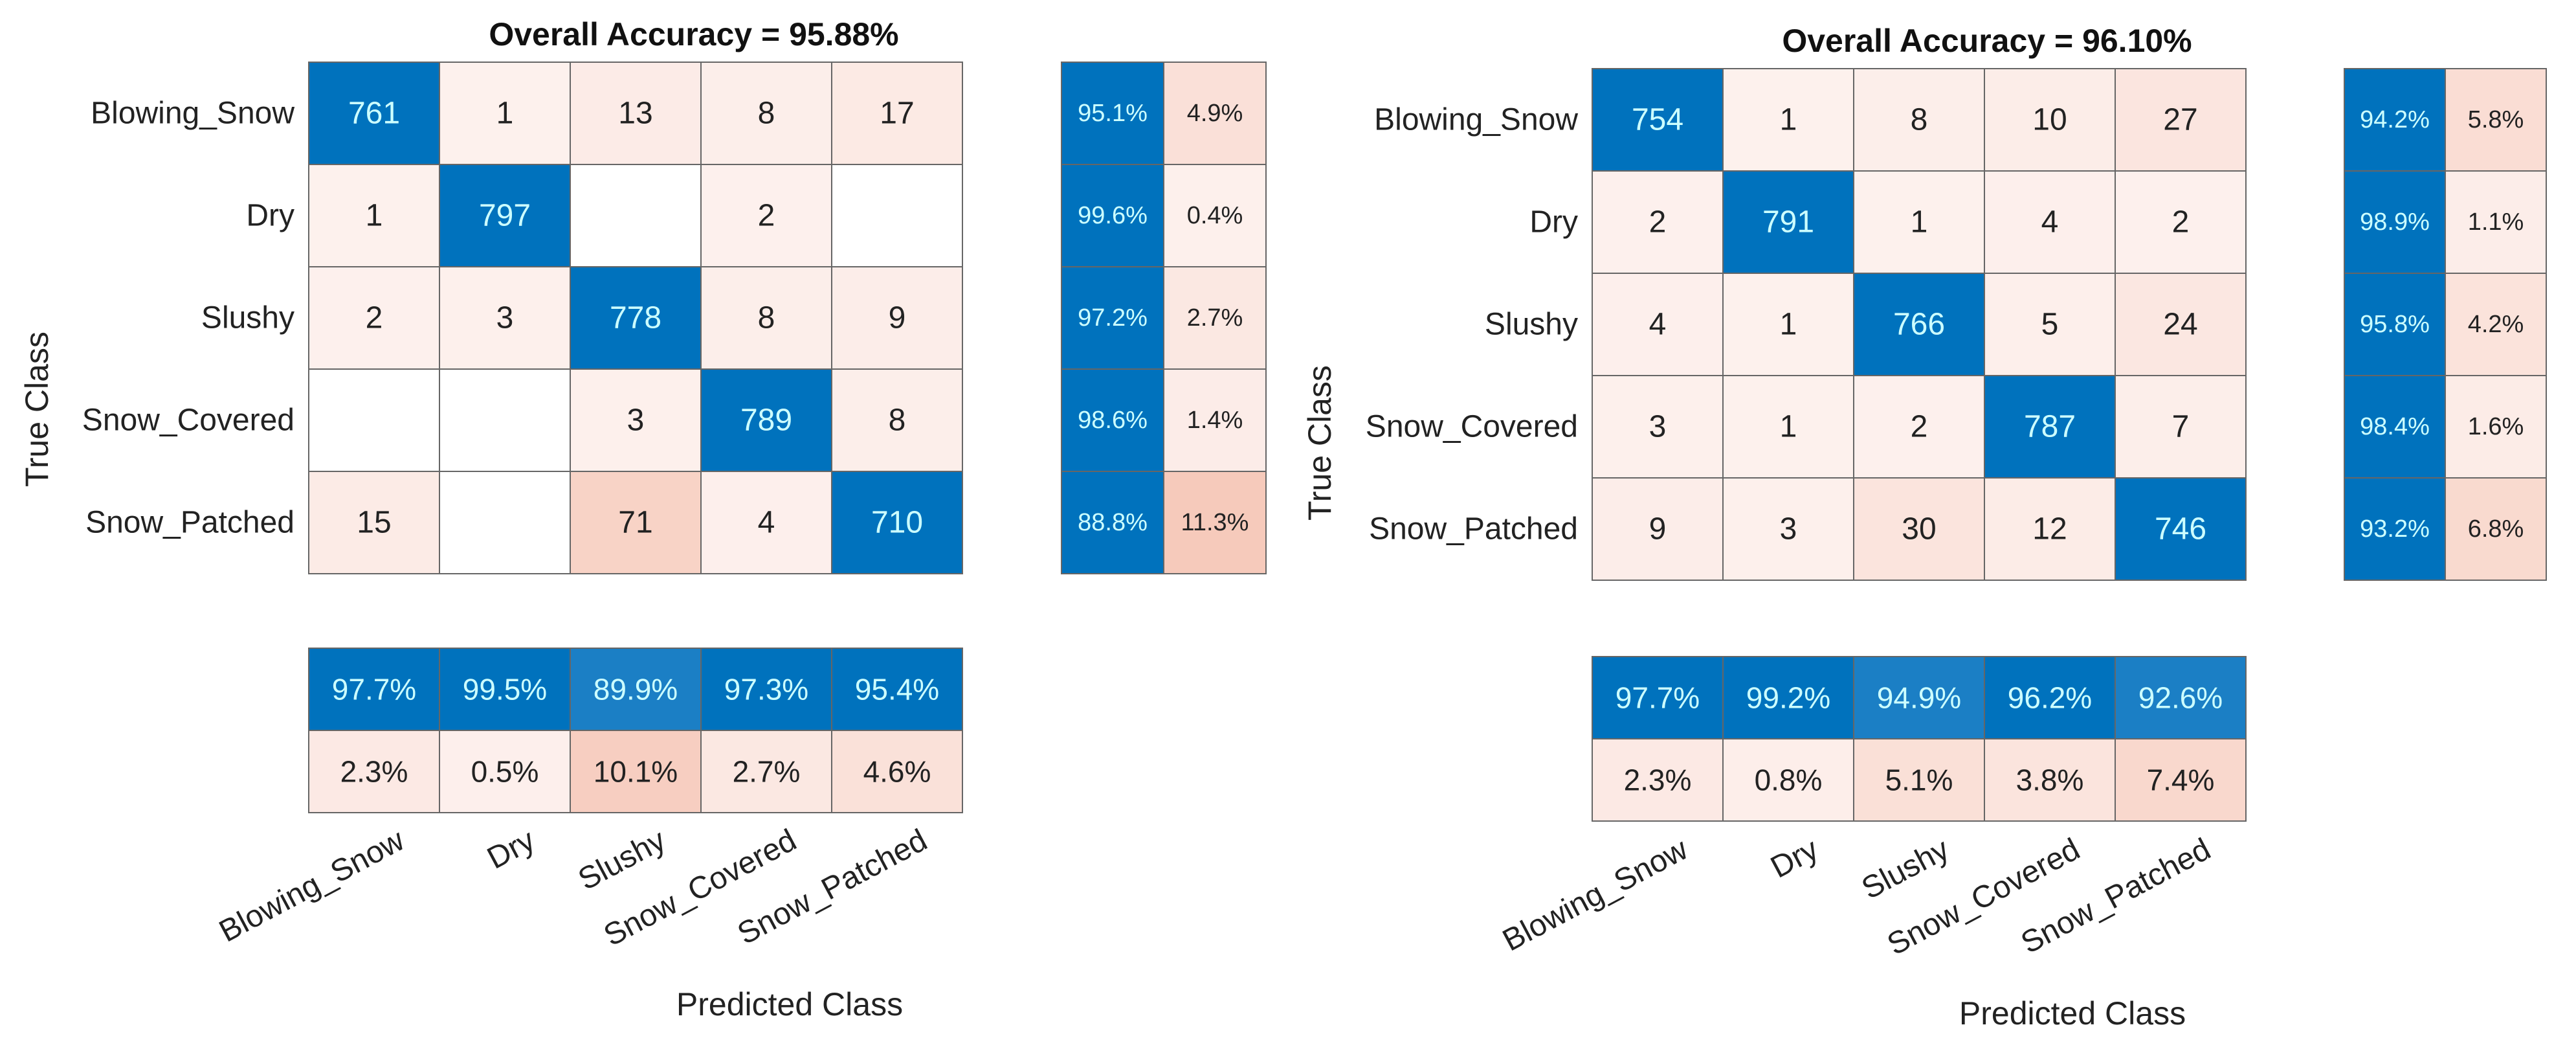 The image size is (2576, 1060). What do you see at coordinates (2395, 222) in the screenshot?
I see `row-summary-correct-value: 98.9%` at bounding box center [2395, 222].